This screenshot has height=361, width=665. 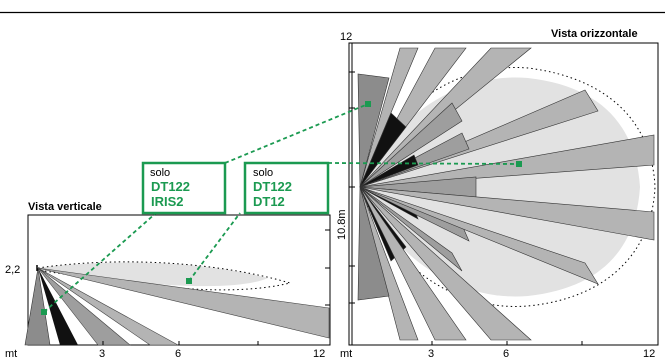 I want to click on vertical-light-zone, so click(x=153, y=274).